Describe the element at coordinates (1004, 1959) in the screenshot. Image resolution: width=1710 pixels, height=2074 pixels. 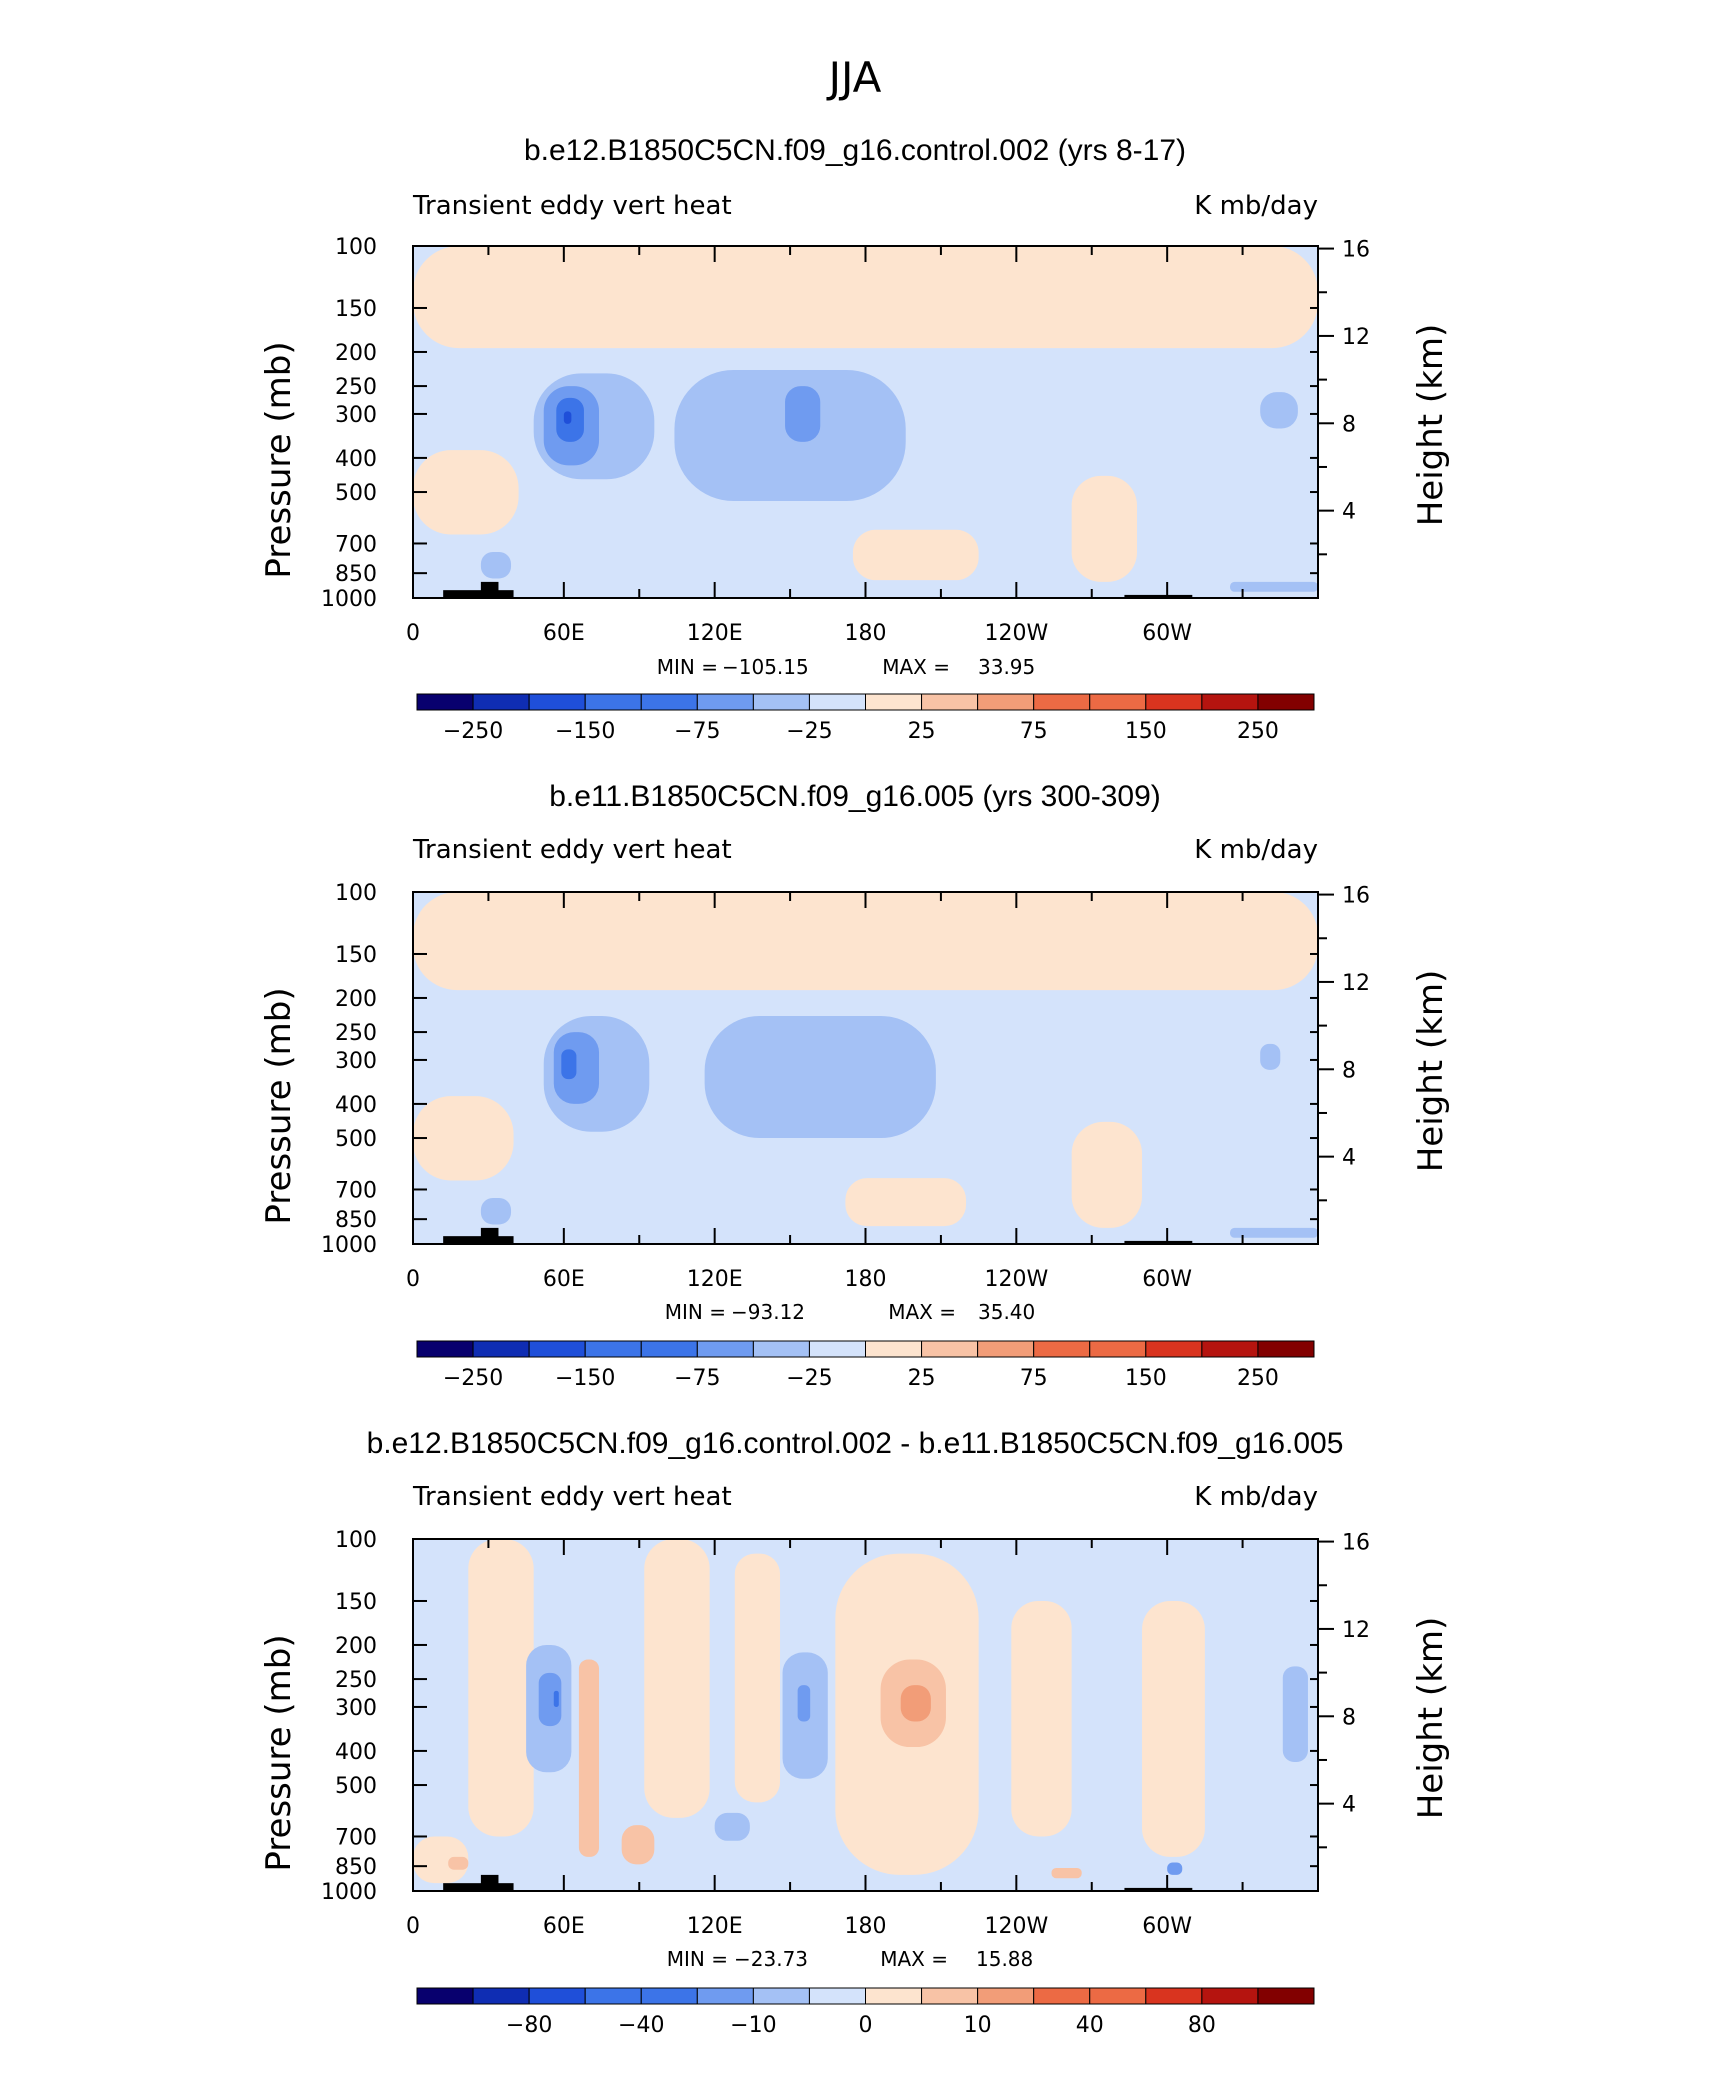
I see `max-value: 15.88` at that location.